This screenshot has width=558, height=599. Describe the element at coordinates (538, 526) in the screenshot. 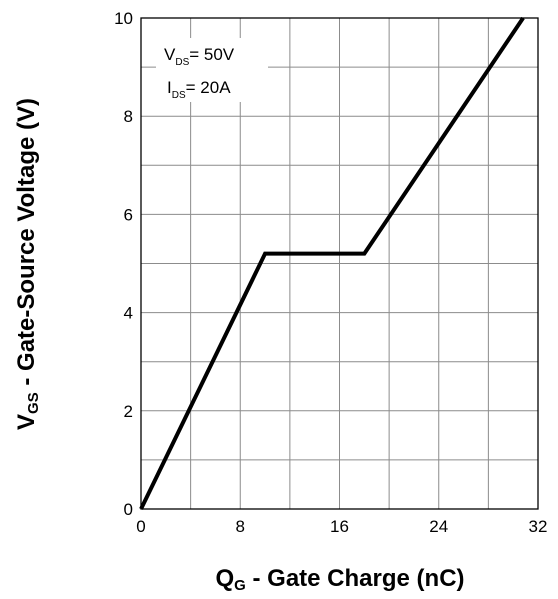

I see `x-tick-label: 32` at that location.